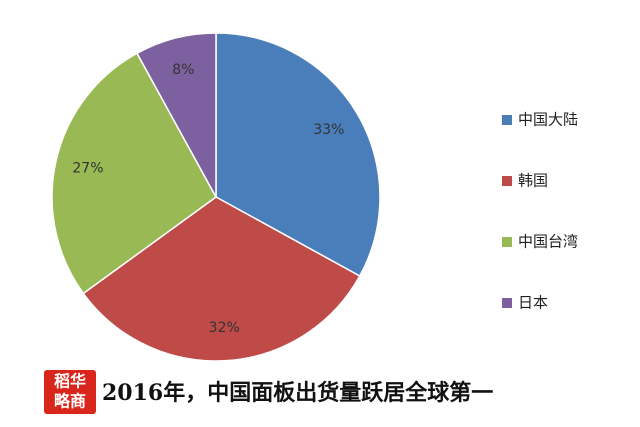  What do you see at coordinates (548, 242) in the screenshot?
I see `legend-label: 中国台湾` at bounding box center [548, 242].